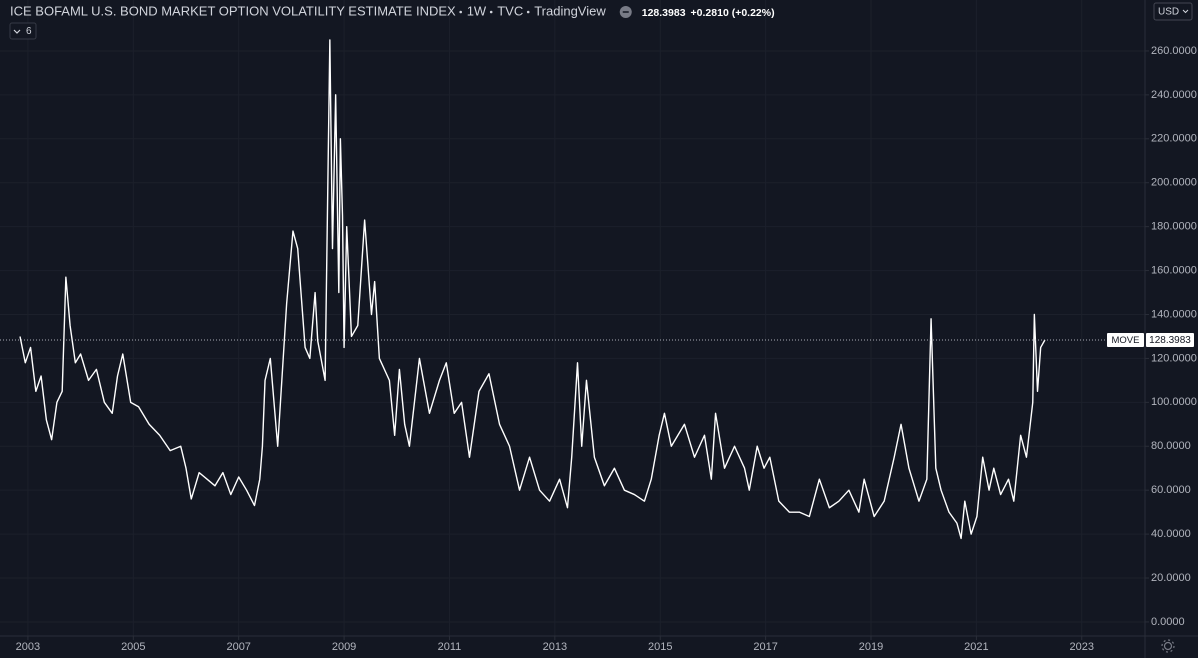 The height and width of the screenshot is (658, 1198). What do you see at coordinates (733, 13) in the screenshot?
I see `price-change: +0.2810 (+0.22%)` at bounding box center [733, 13].